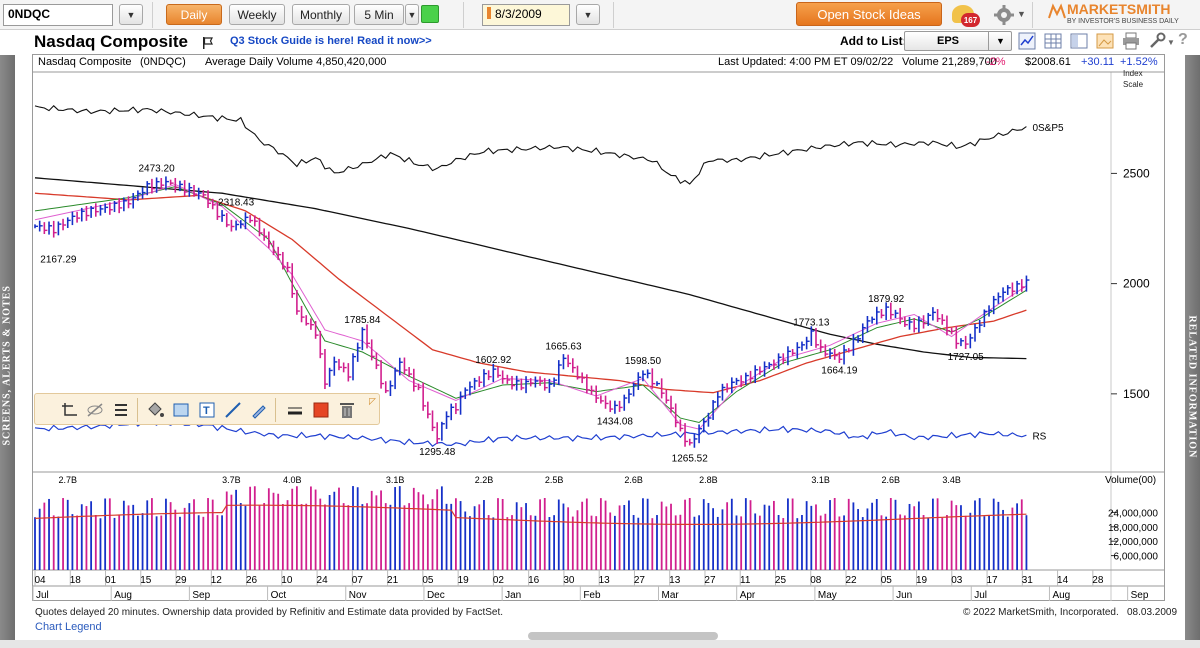 The height and width of the screenshot is (648, 1200). I want to click on chart-legend-link: Chart Legend, so click(68, 627).